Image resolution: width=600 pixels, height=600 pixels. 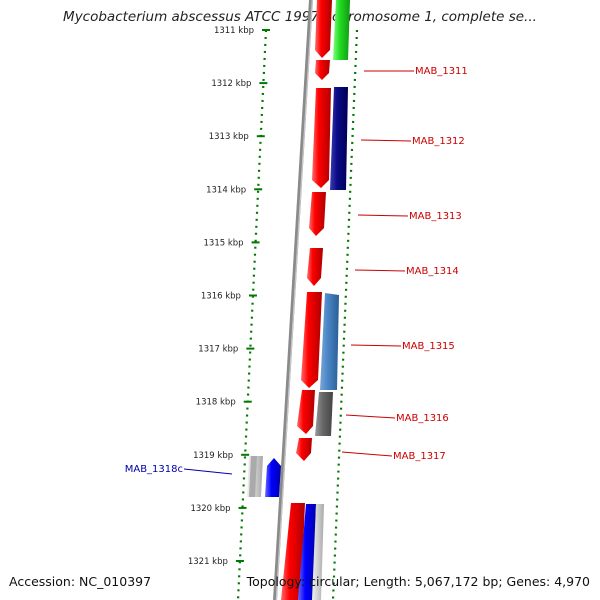 What do you see at coordinates (438, 141) in the screenshot?
I see `gene-label: MAB_1312` at bounding box center [438, 141].